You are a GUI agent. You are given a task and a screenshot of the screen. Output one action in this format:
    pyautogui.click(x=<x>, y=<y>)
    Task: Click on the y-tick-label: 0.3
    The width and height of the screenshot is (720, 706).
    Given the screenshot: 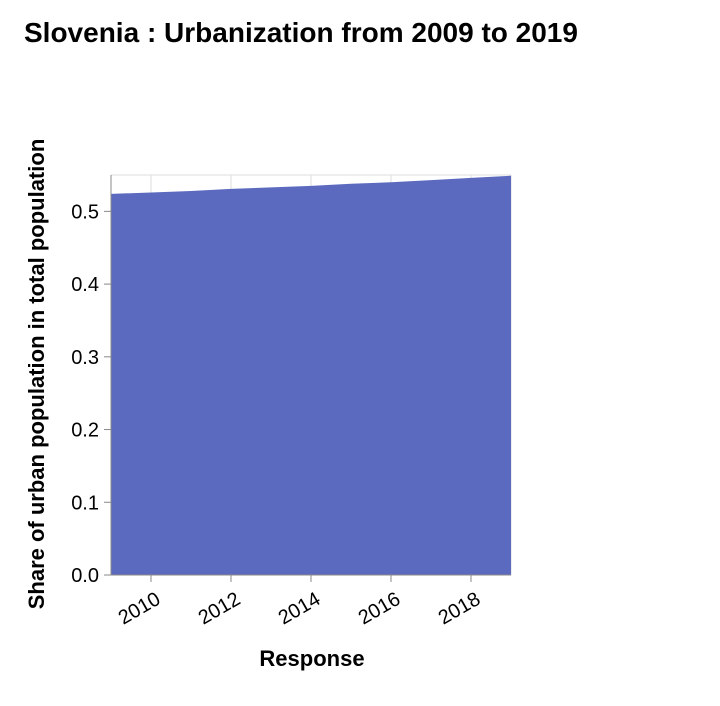 What is the action you would take?
    pyautogui.click(x=85, y=358)
    